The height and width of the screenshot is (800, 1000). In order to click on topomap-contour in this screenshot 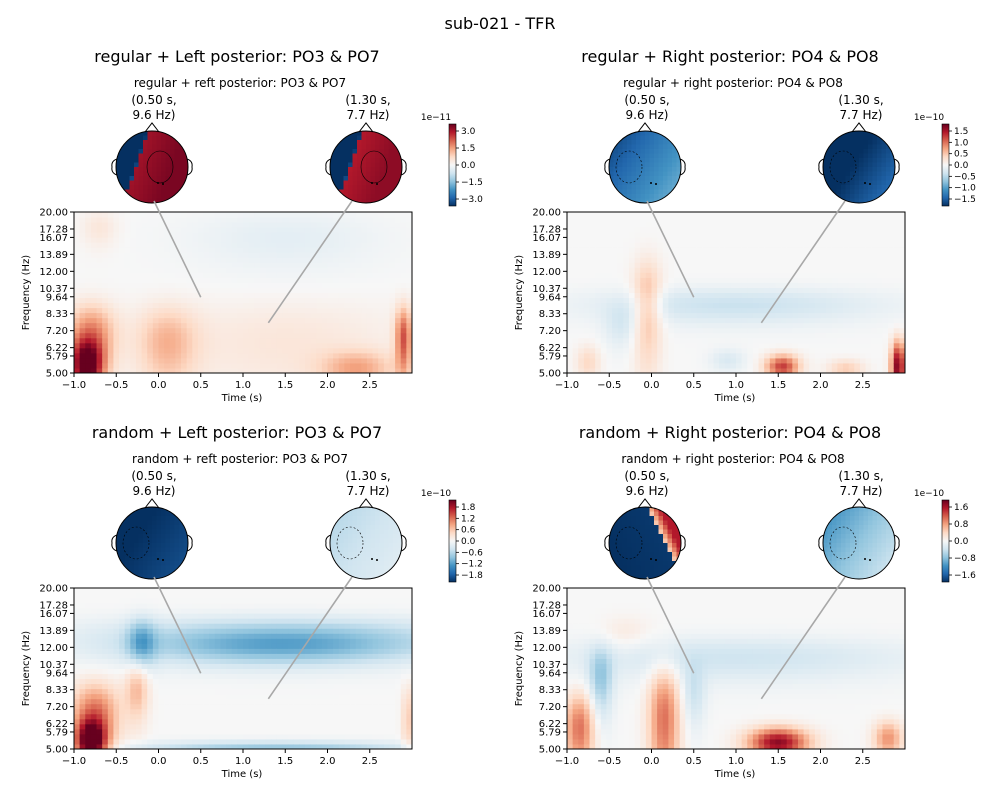, I will do `click(374, 167)`.